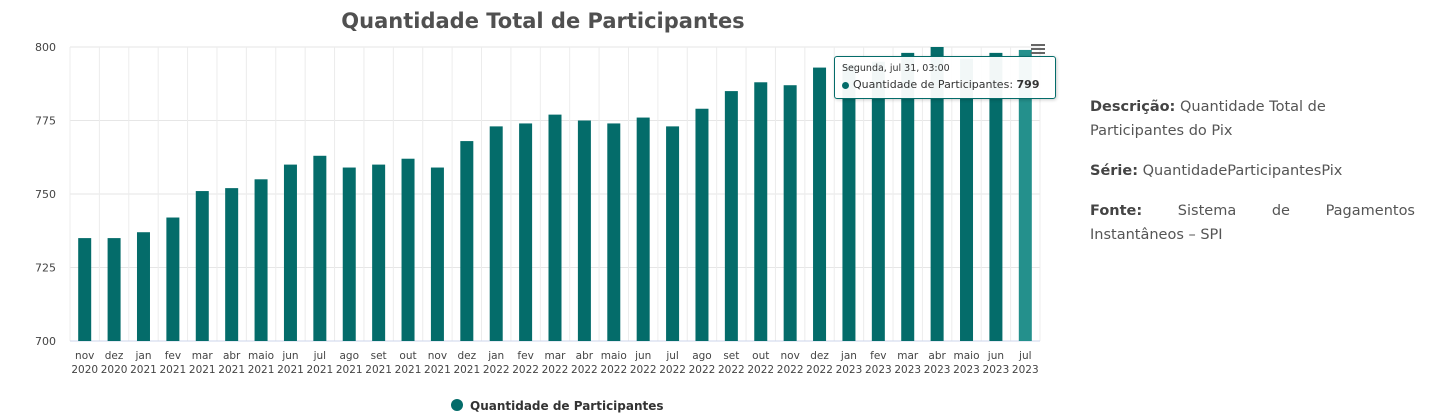 Image resolution: width=1433 pixels, height=419 pixels. What do you see at coordinates (525, 363) in the screenshot?
I see `x-tick-label: fev 2022` at bounding box center [525, 363].